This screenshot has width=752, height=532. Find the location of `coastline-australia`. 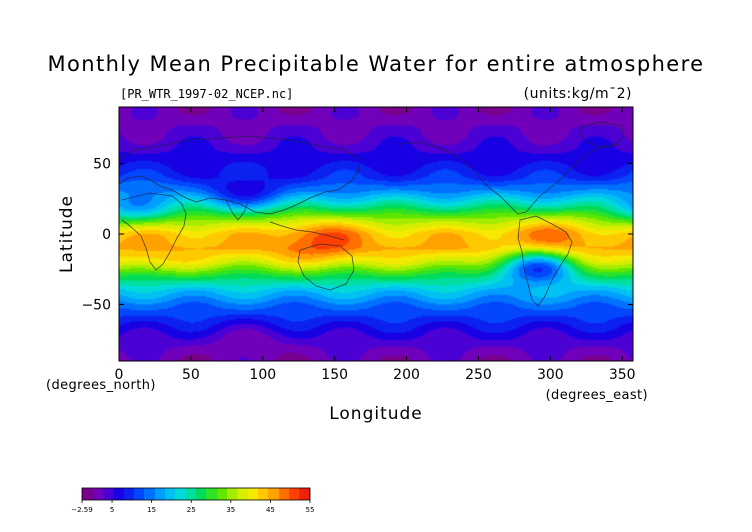

coastline-australia is located at coordinates (326, 267).